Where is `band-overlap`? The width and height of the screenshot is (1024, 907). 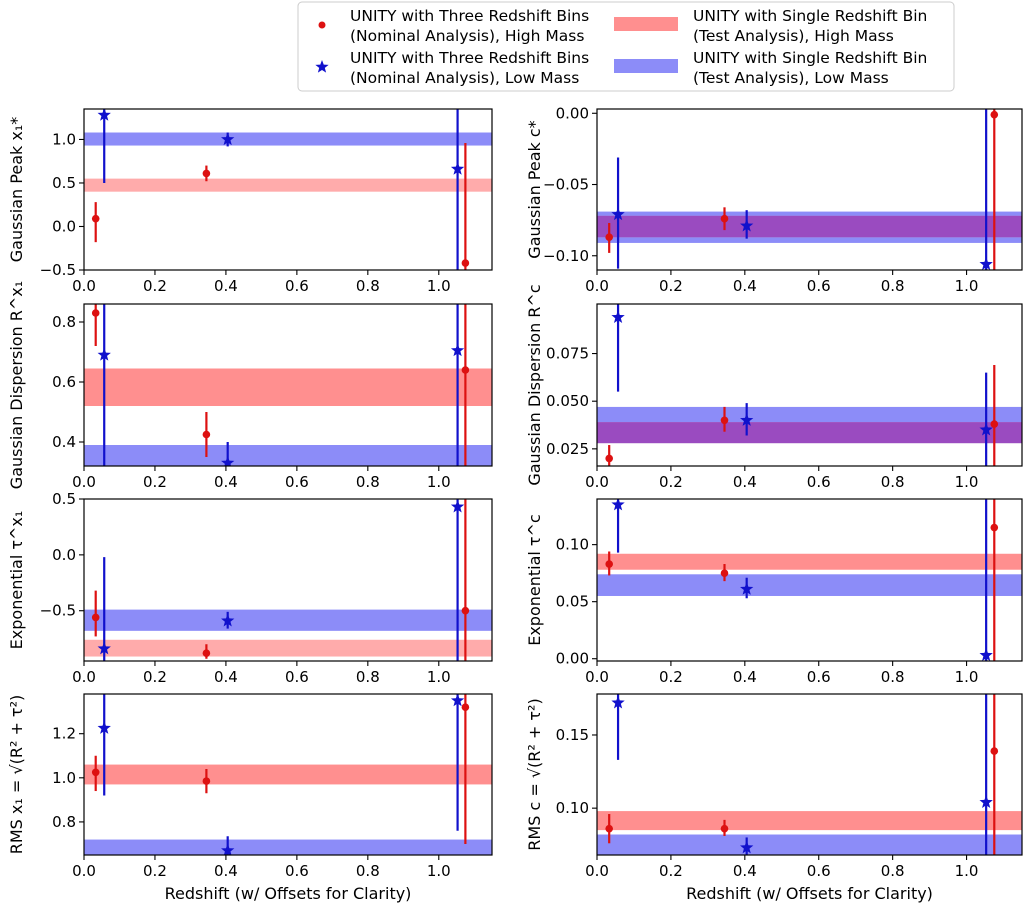
band-overlap is located at coordinates (809, 433).